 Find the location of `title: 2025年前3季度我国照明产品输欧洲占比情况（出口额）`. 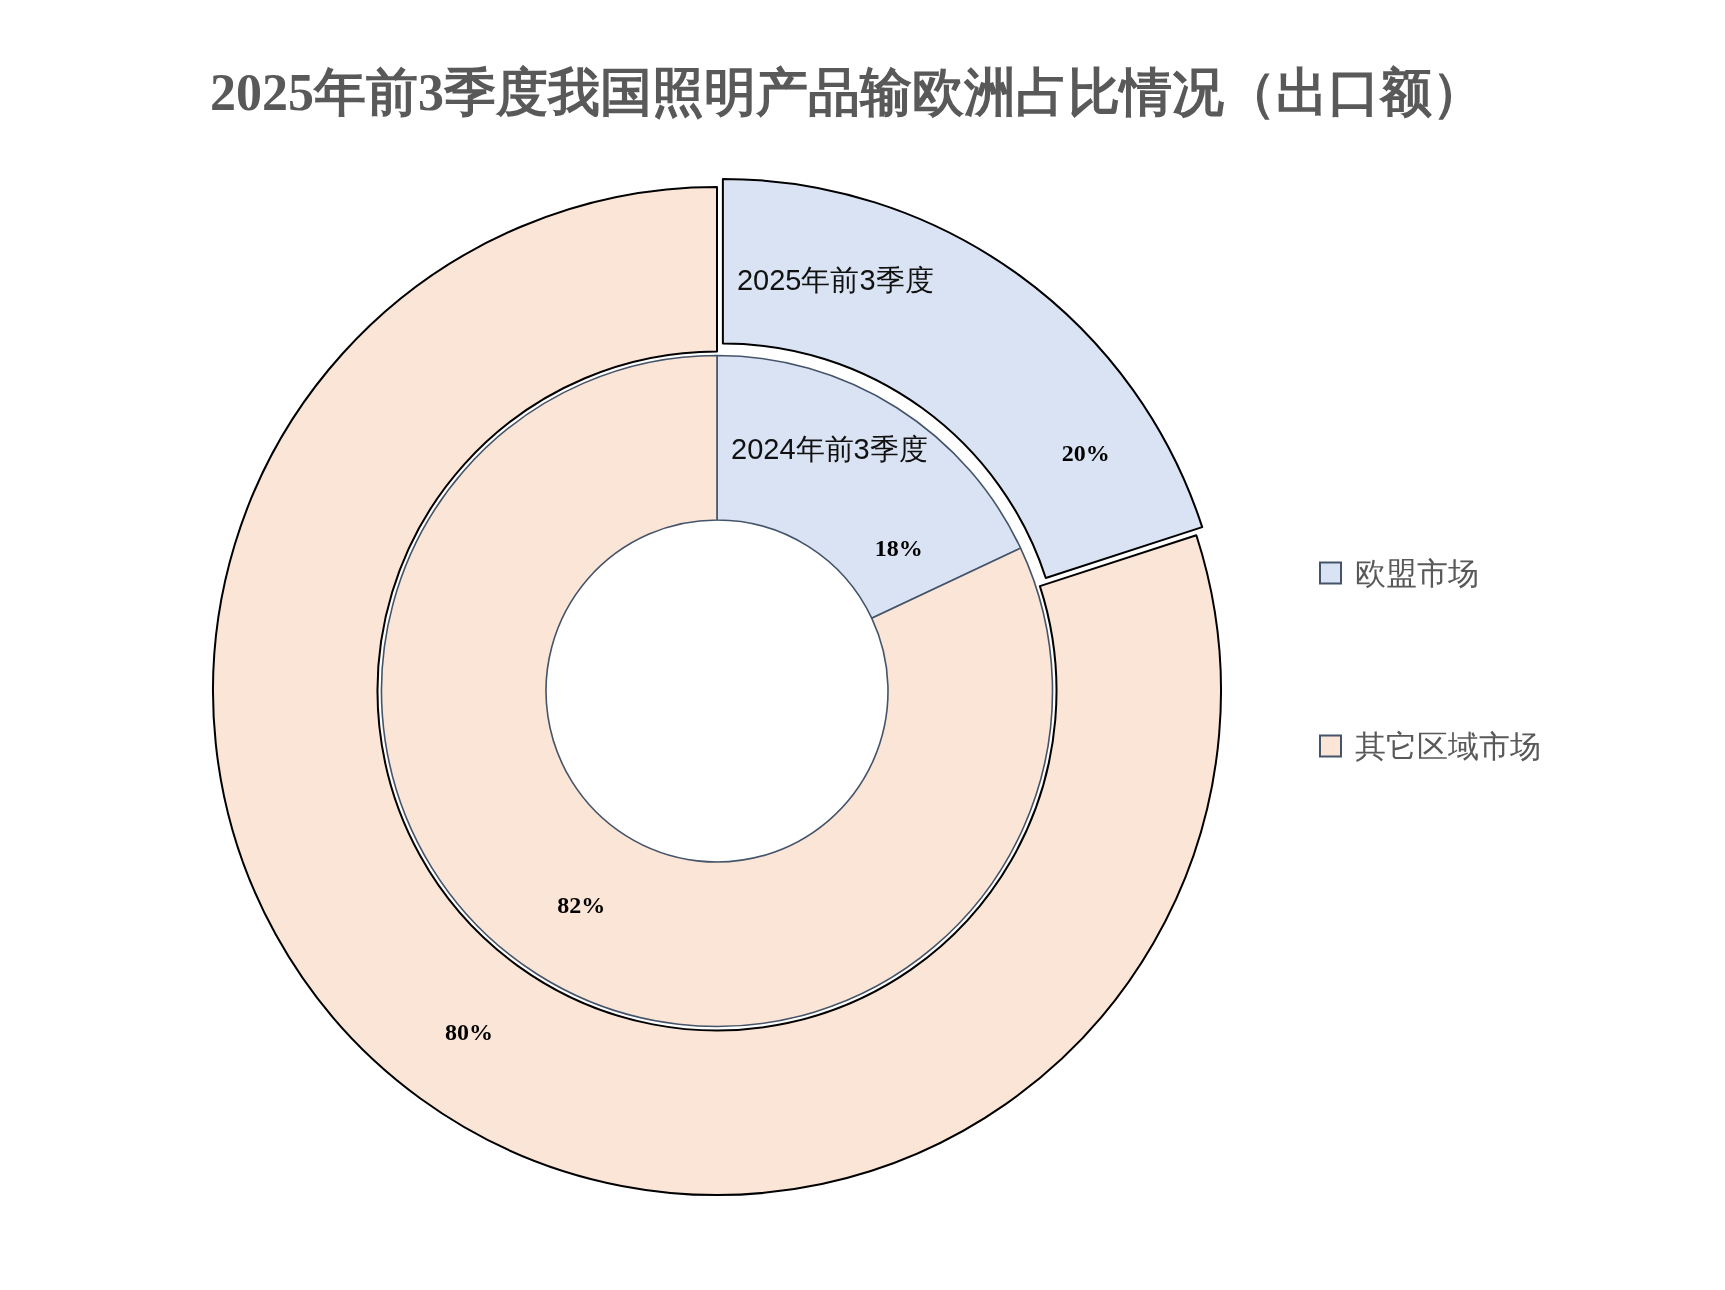

title: 2025年前3季度我国照明产品输欧洲占比情况（出口额） is located at coordinates (847, 92).